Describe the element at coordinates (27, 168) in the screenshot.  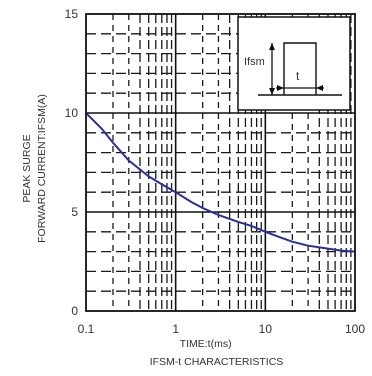
I see `y-axis-label-line: PEAK SURGE` at that location.